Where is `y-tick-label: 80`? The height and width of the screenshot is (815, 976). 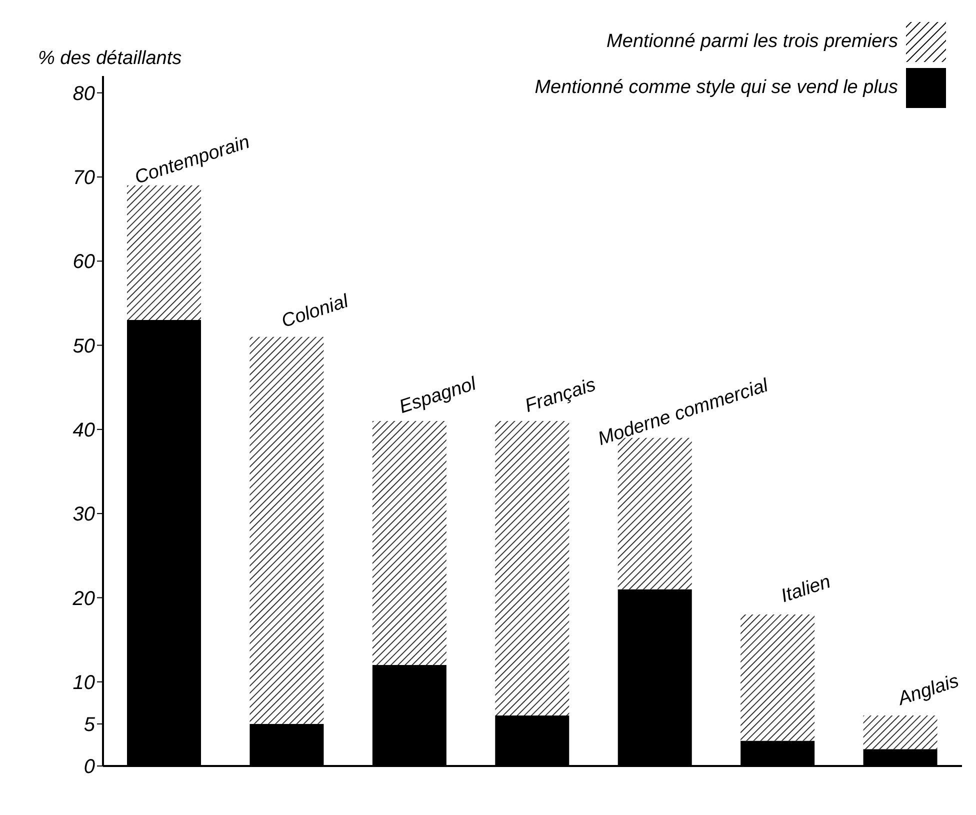
y-tick-label: 80 is located at coordinates (83, 93).